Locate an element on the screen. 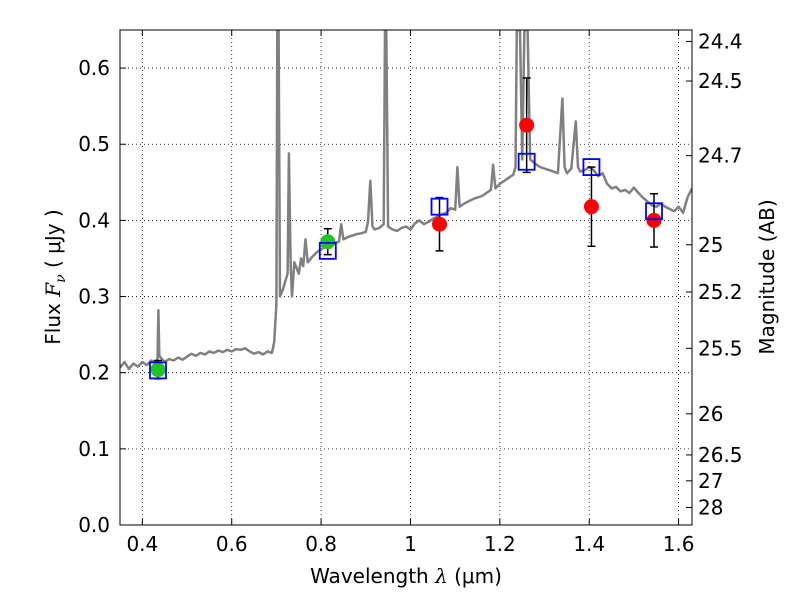 The image size is (800, 600). x-tick-label: 1.2 is located at coordinates (500, 544).